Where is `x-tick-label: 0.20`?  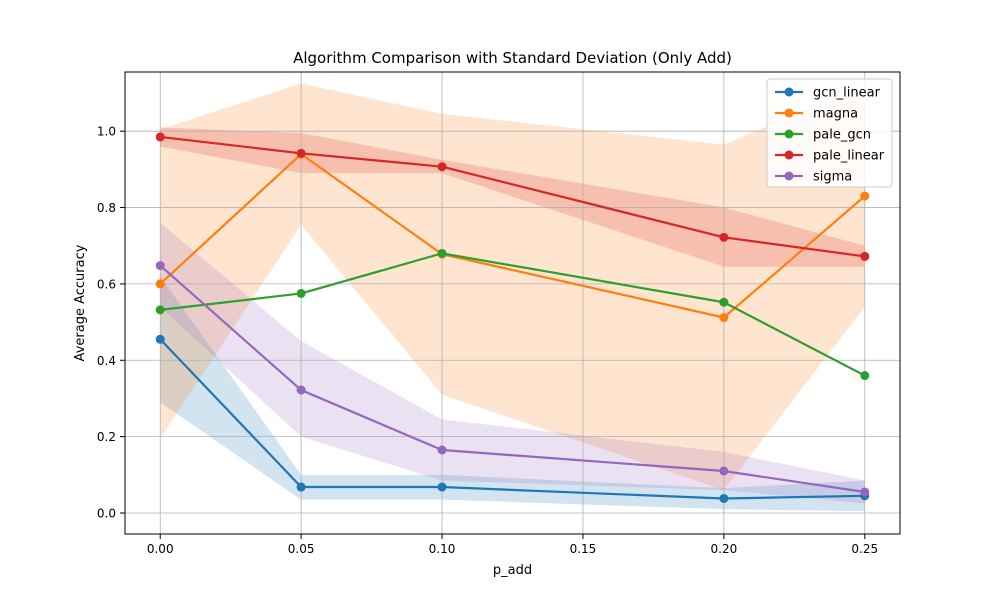
x-tick-label: 0.20 is located at coordinates (724, 549).